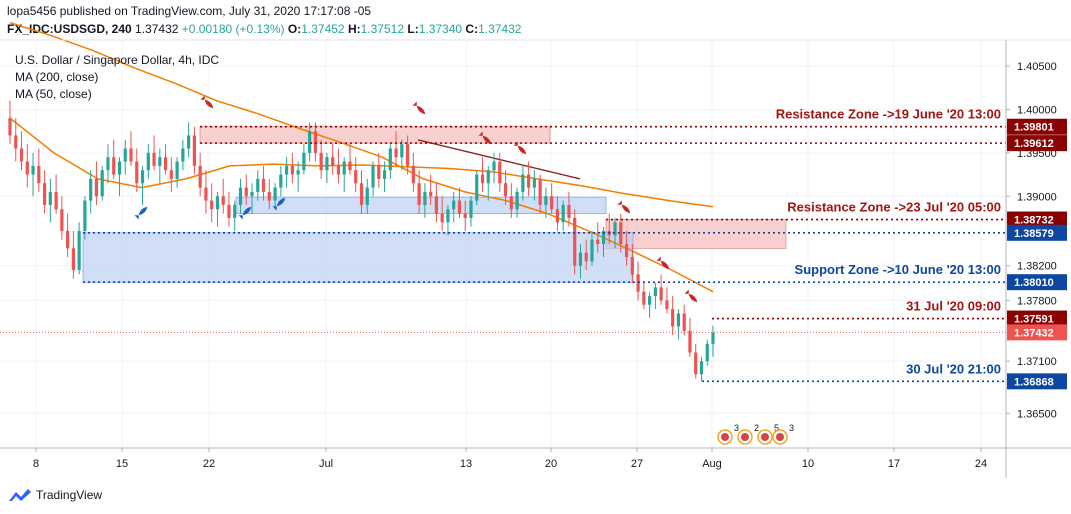 Image resolution: width=1071 pixels, height=514 pixels. I want to click on price-change: +0.00180 (+0.13%), so click(233, 29).